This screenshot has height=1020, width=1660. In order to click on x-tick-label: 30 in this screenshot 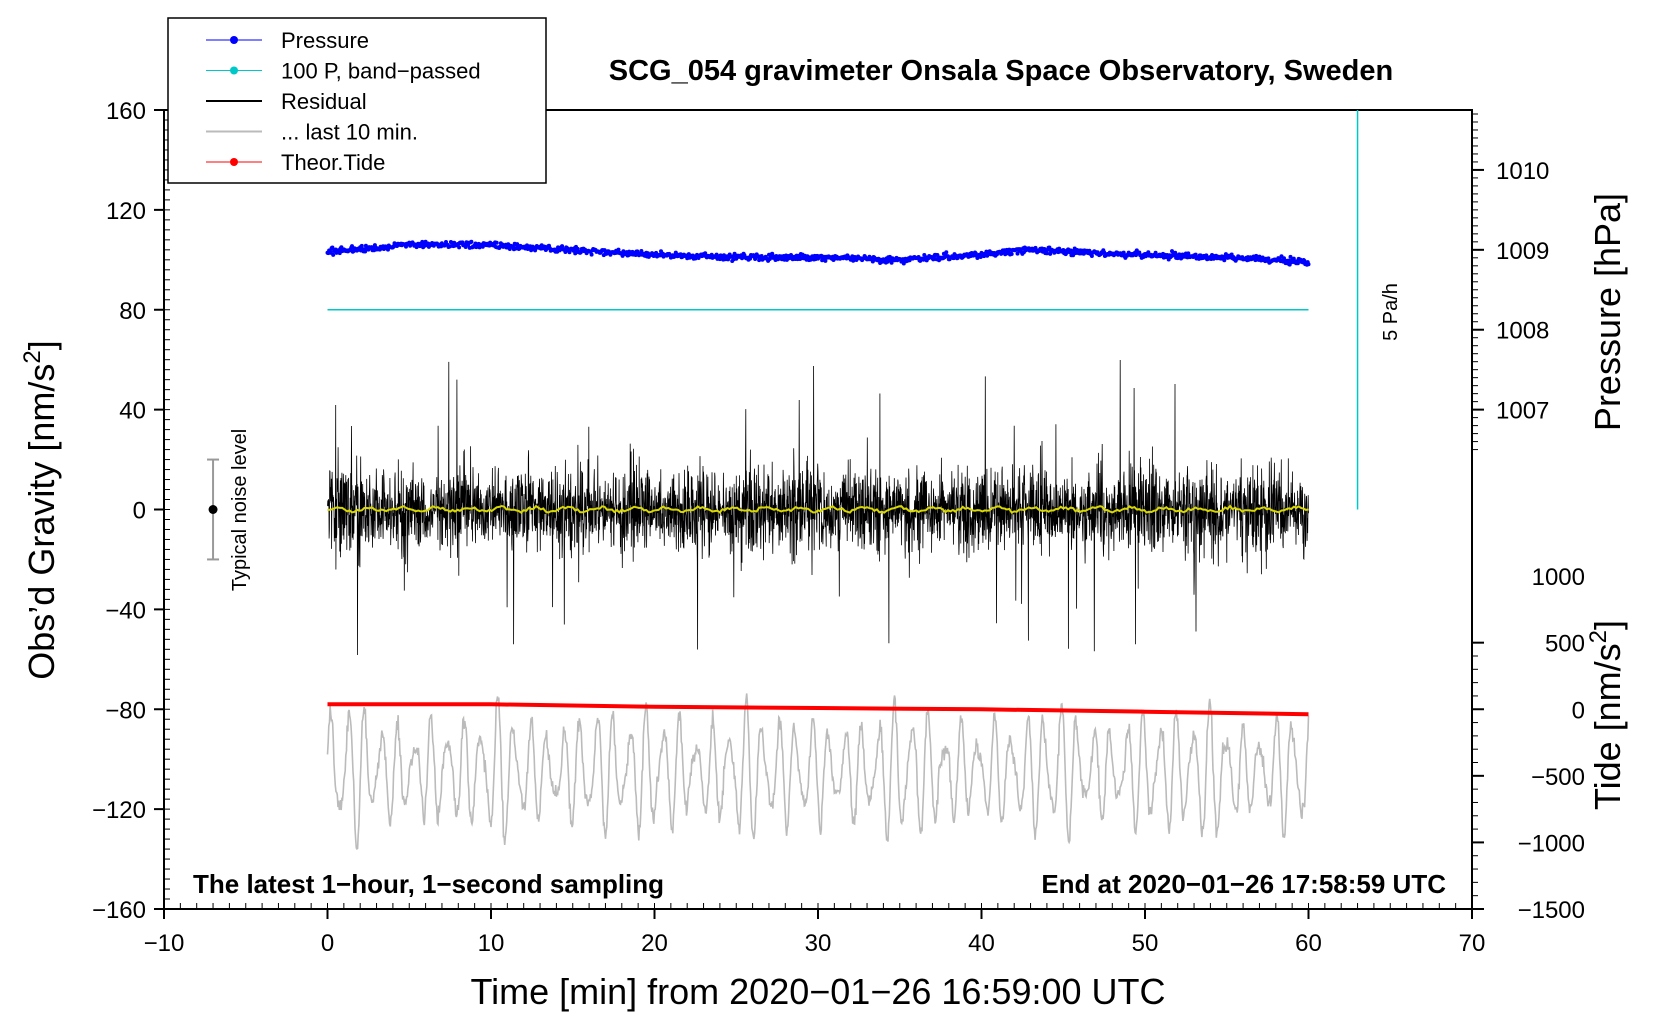, I will do `click(818, 943)`.